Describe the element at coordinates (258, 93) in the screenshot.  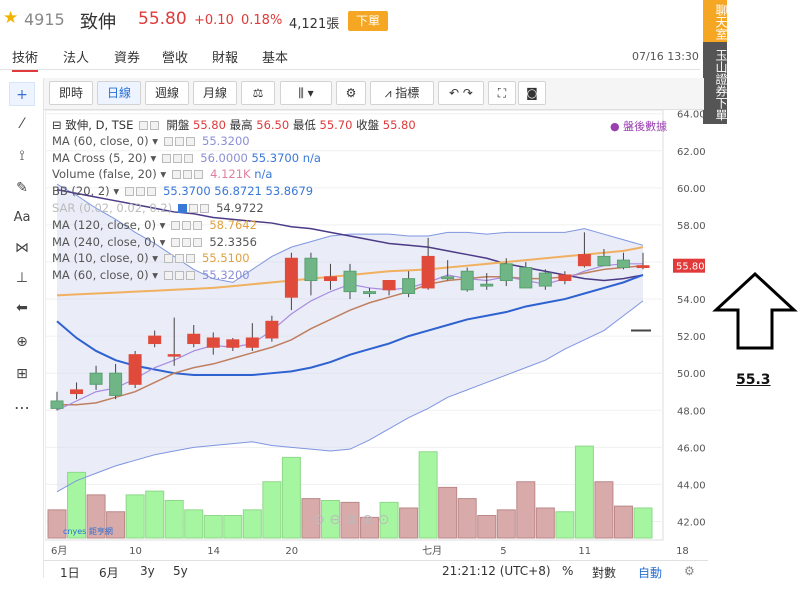
I see `compare-scale-icon: ⚖` at that location.